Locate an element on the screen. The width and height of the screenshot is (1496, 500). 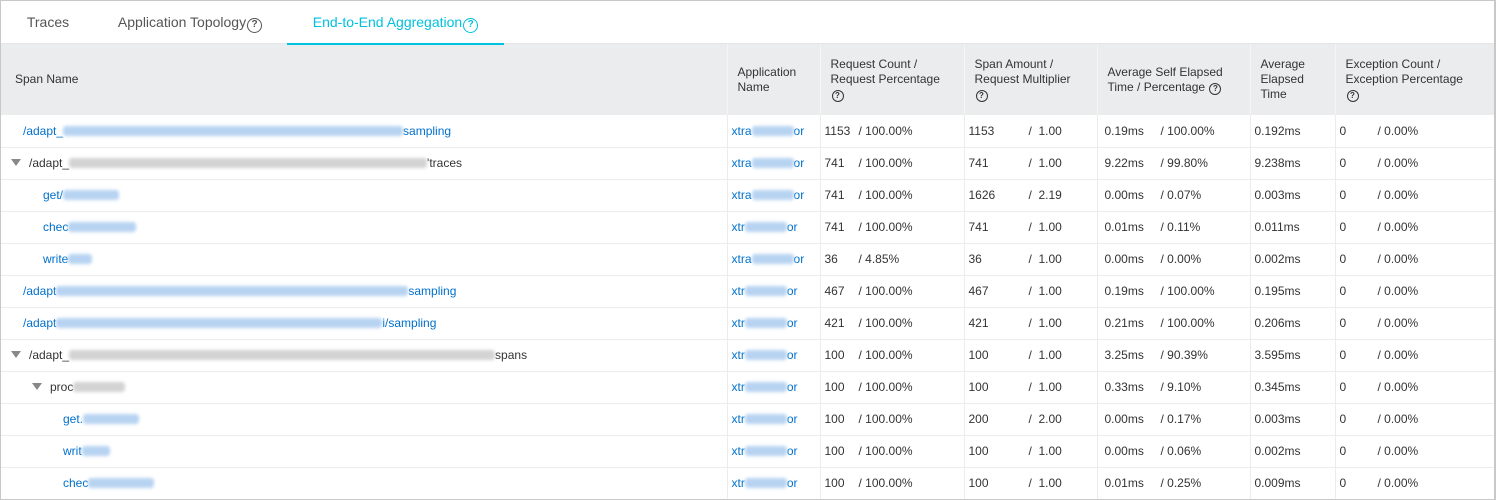
span-name: /adapt_ spans is located at coordinates (278, 355).